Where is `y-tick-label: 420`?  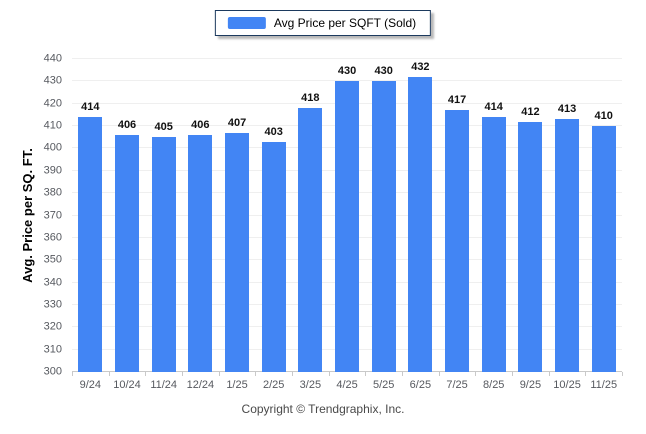 y-tick-label: 420 is located at coordinates (52, 103).